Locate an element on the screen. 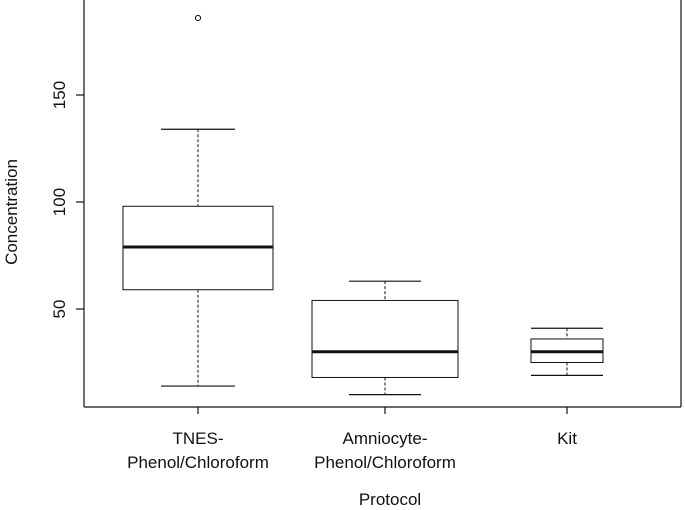  category-label-2-line-2: Phenol/Chloroform is located at coordinates (385, 462).